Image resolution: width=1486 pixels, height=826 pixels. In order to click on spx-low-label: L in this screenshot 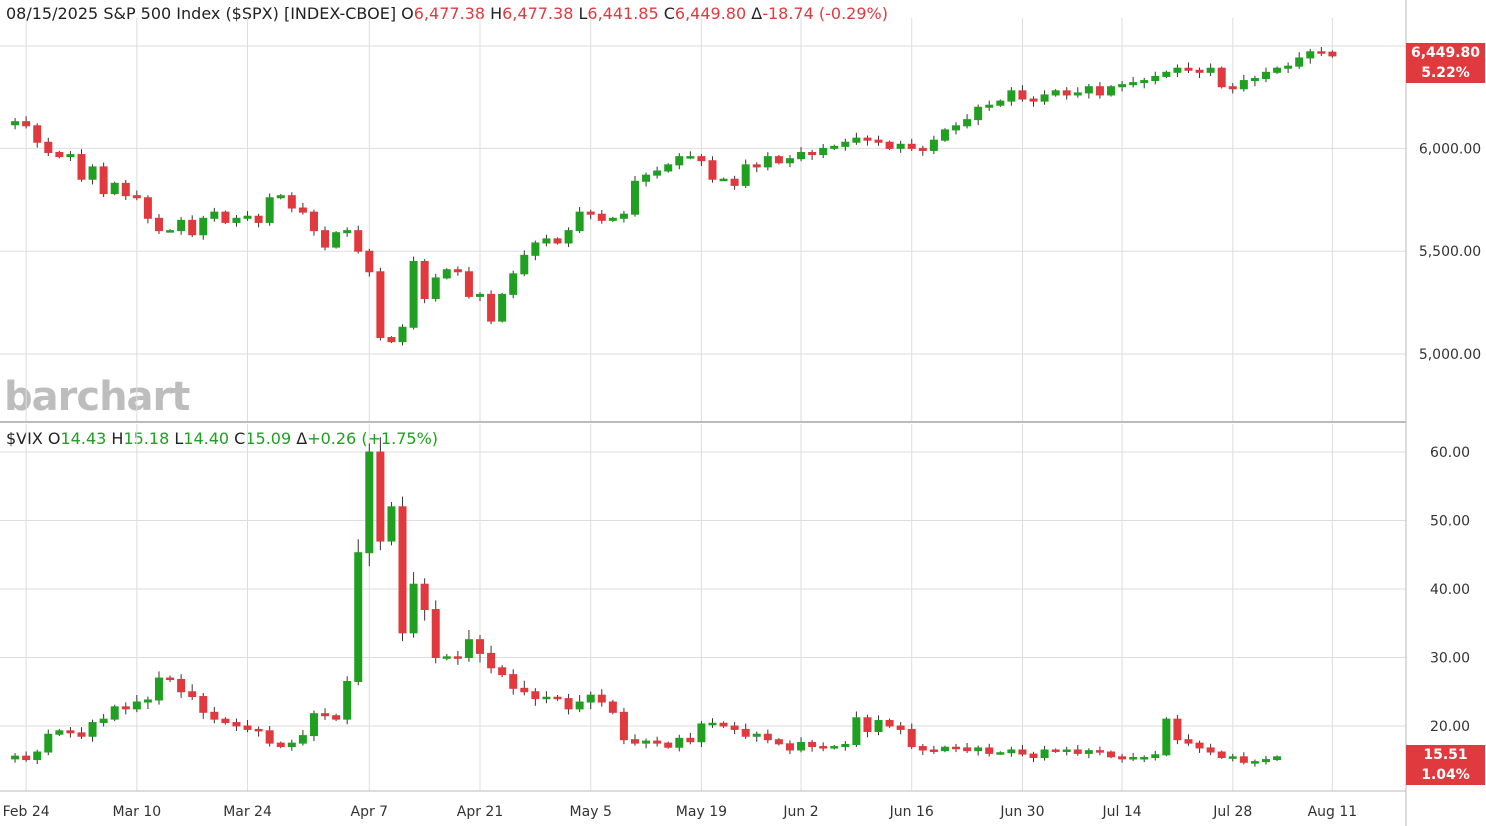, I will do `click(583, 13)`.